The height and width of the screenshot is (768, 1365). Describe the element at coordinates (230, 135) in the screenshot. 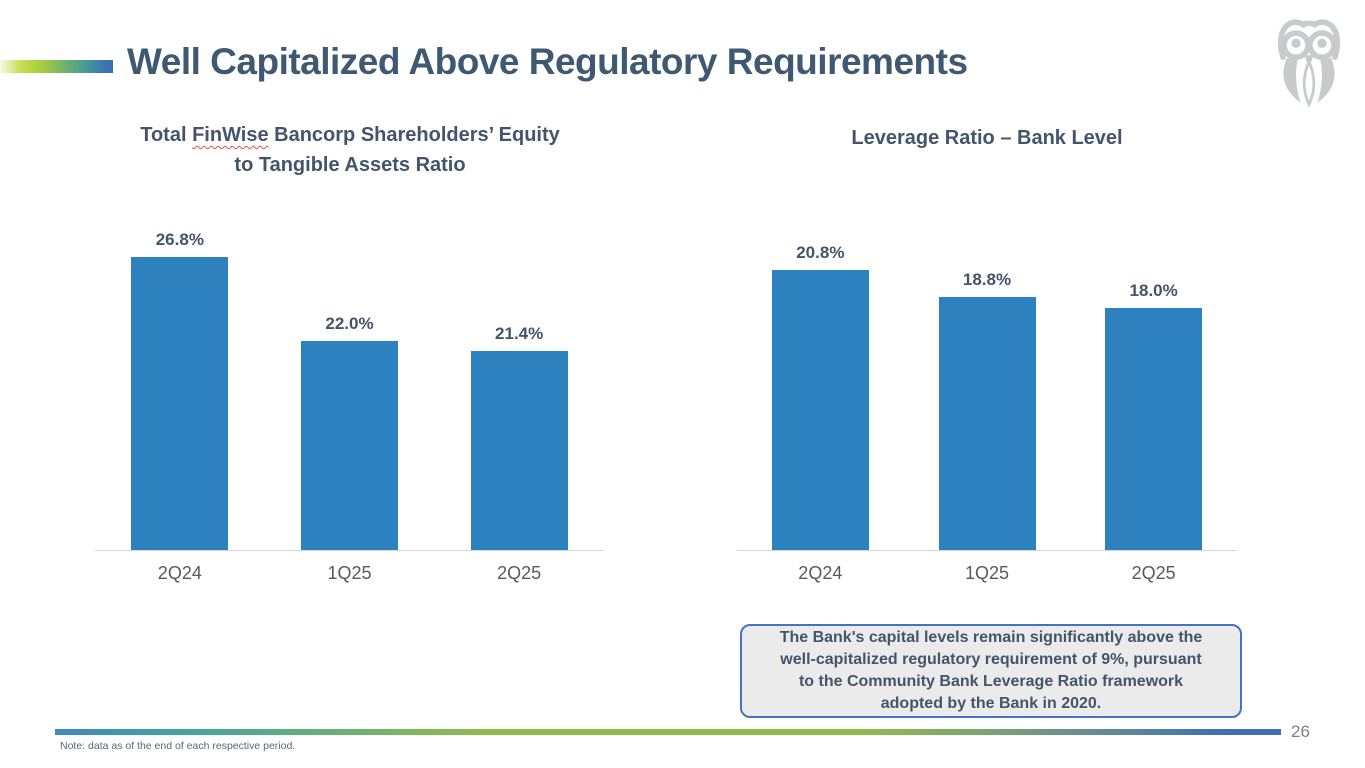

I see `brand-word-spellcheck: FinWise` at that location.